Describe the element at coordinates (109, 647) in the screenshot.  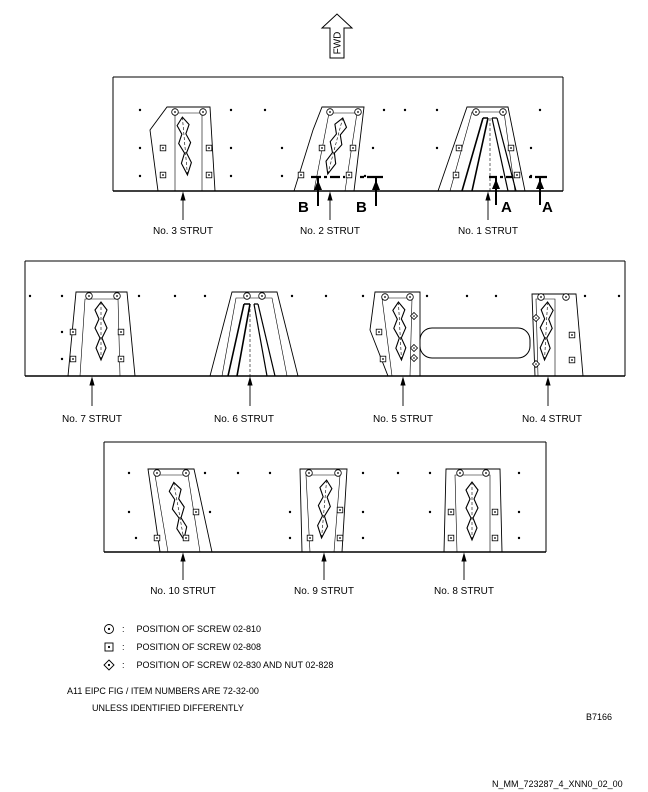
I see `square-screw-icon` at that location.